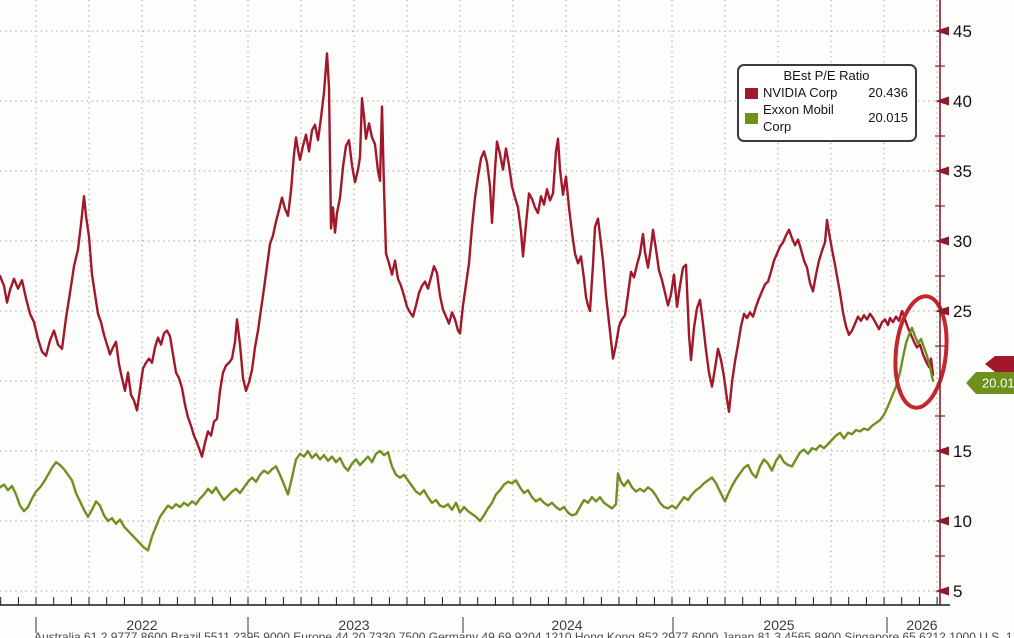 The width and height of the screenshot is (1014, 638). I want to click on legend-item-nvidia: NVIDIA Corp 20.436, so click(826, 93).